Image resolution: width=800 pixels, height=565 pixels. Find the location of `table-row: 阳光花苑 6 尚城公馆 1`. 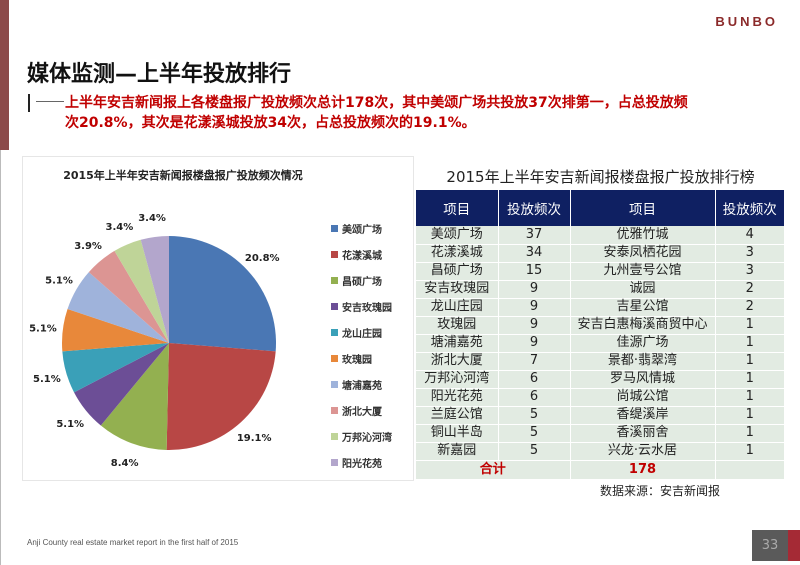

table-row: 阳光花苑 6 尚城公馆 1 is located at coordinates (600, 397).